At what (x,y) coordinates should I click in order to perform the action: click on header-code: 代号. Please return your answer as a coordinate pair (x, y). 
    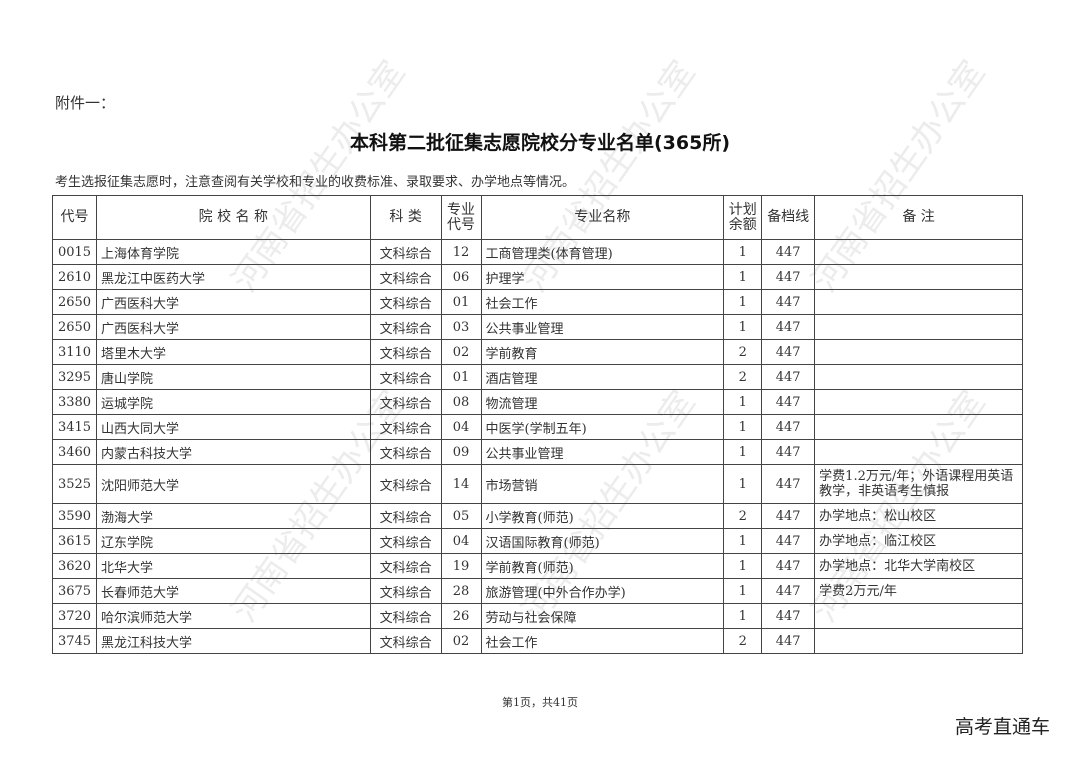
    Looking at the image, I should click on (74, 217).